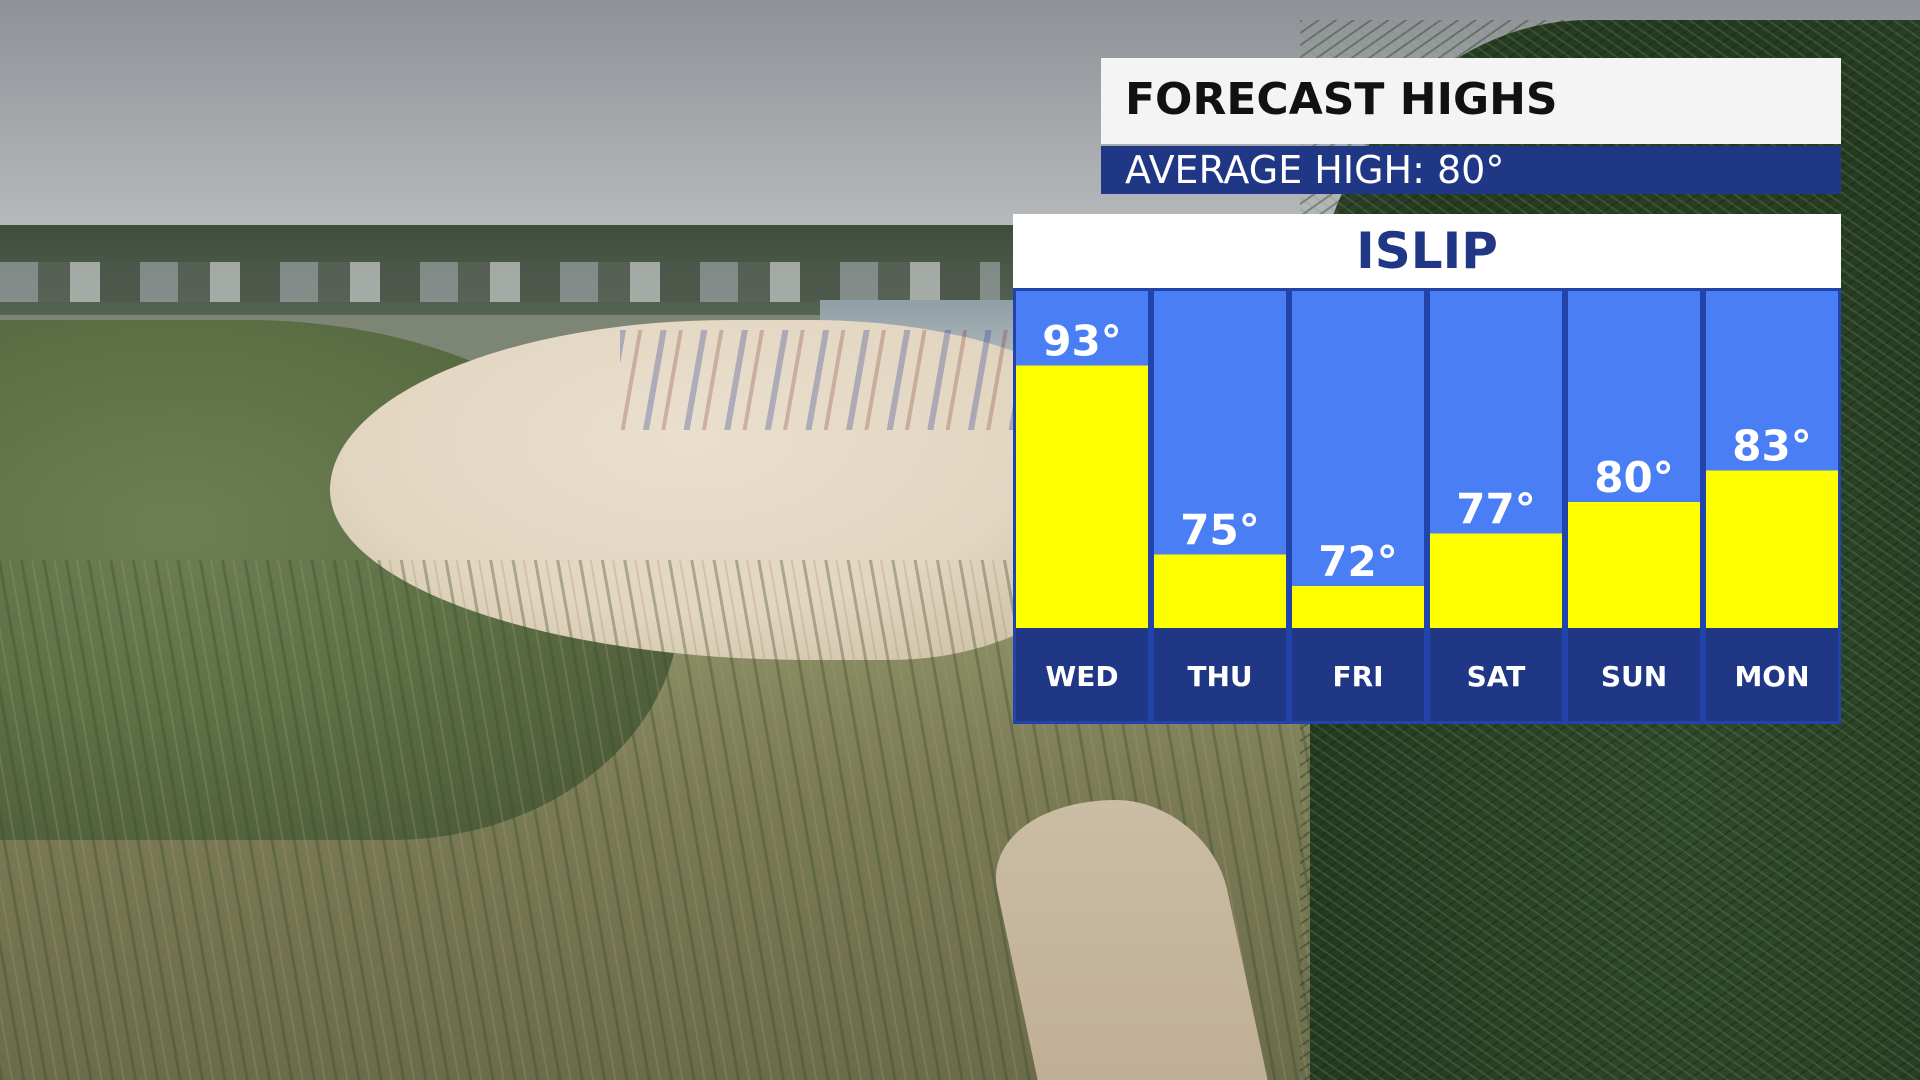  I want to click on chart-title: FORECAST HIGHS, so click(1341, 99).